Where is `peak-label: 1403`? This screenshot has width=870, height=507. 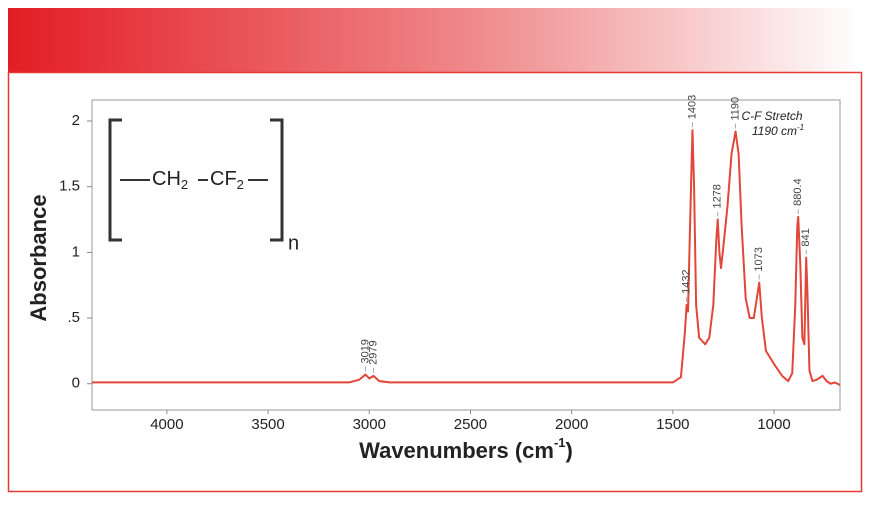 peak-label: 1403 is located at coordinates (692, 107).